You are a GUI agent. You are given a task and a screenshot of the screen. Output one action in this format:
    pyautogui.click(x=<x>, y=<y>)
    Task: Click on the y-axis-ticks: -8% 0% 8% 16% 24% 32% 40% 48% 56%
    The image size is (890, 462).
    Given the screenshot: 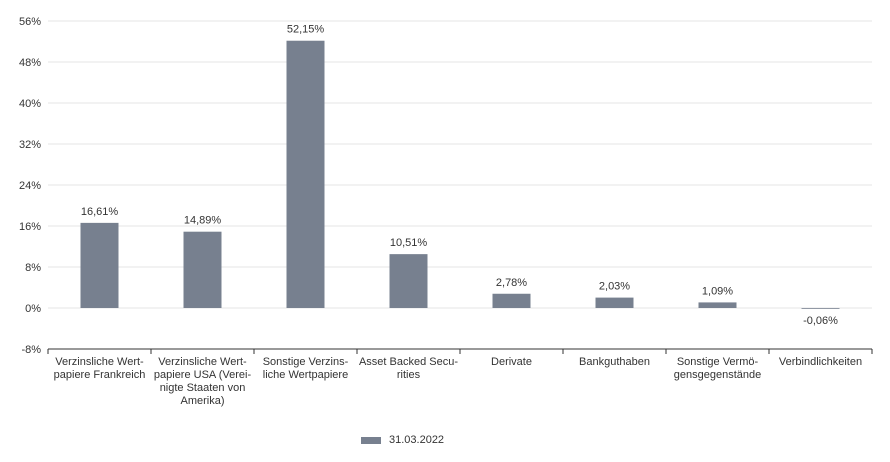 What is the action you would take?
    pyautogui.click(x=30, y=186)
    